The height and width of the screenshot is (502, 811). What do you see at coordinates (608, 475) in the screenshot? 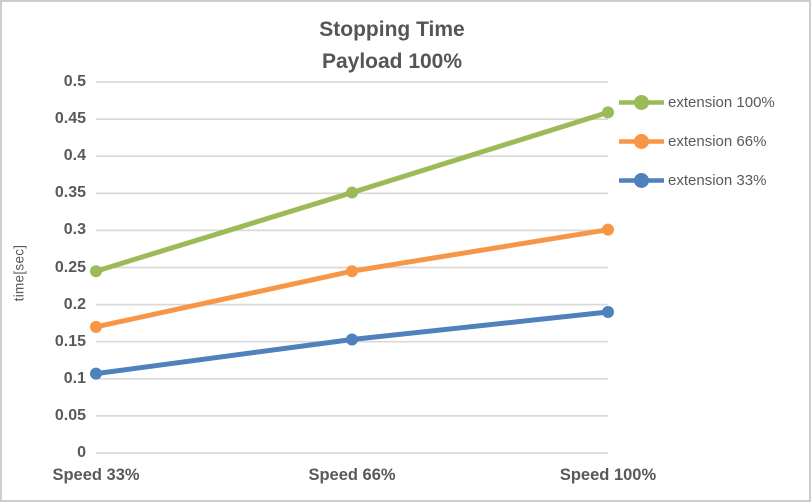
I see `x-tick-label: Speed 100%` at bounding box center [608, 475].